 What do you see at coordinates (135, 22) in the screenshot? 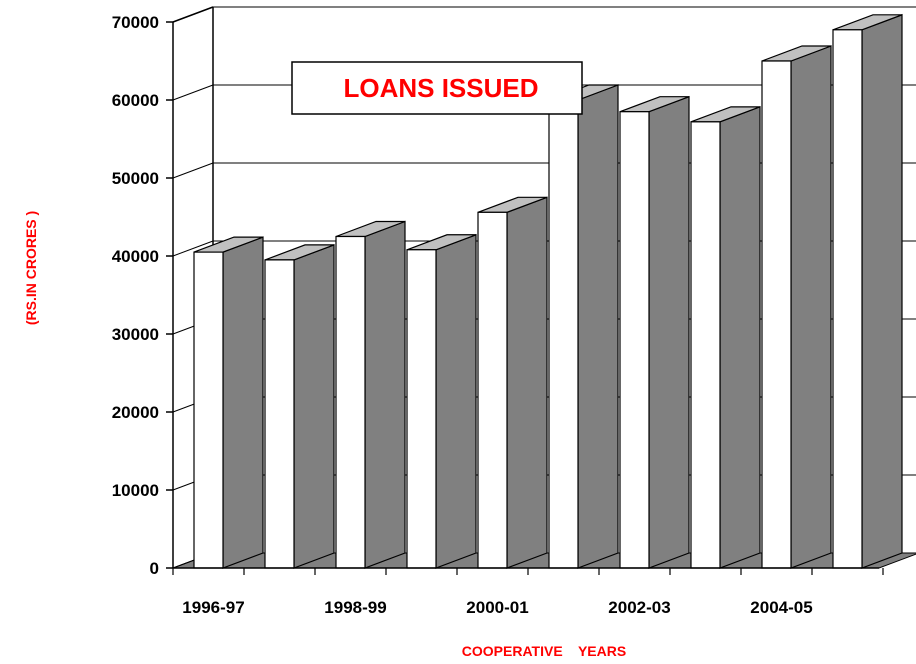
I see `y-tick-label: 70000` at bounding box center [135, 22].